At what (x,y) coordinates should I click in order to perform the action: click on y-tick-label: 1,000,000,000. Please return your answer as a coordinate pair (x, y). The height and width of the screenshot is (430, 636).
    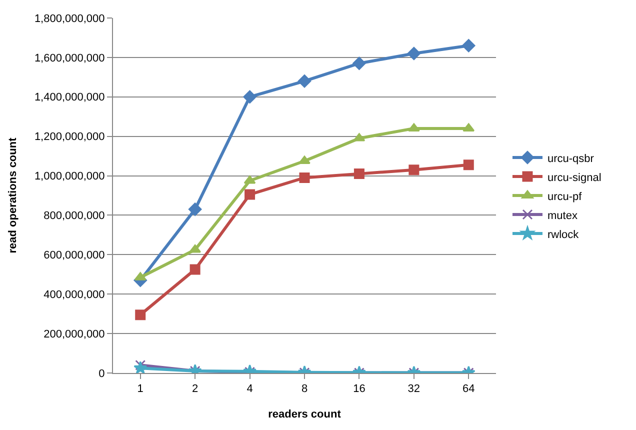
    Looking at the image, I should click on (69, 176).